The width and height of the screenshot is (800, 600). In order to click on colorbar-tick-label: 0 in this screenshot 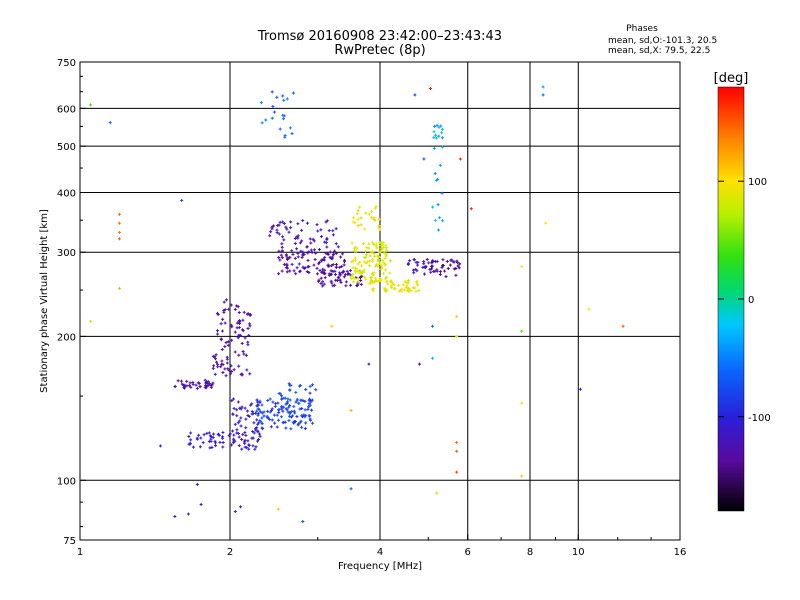, I will do `click(751, 300)`.